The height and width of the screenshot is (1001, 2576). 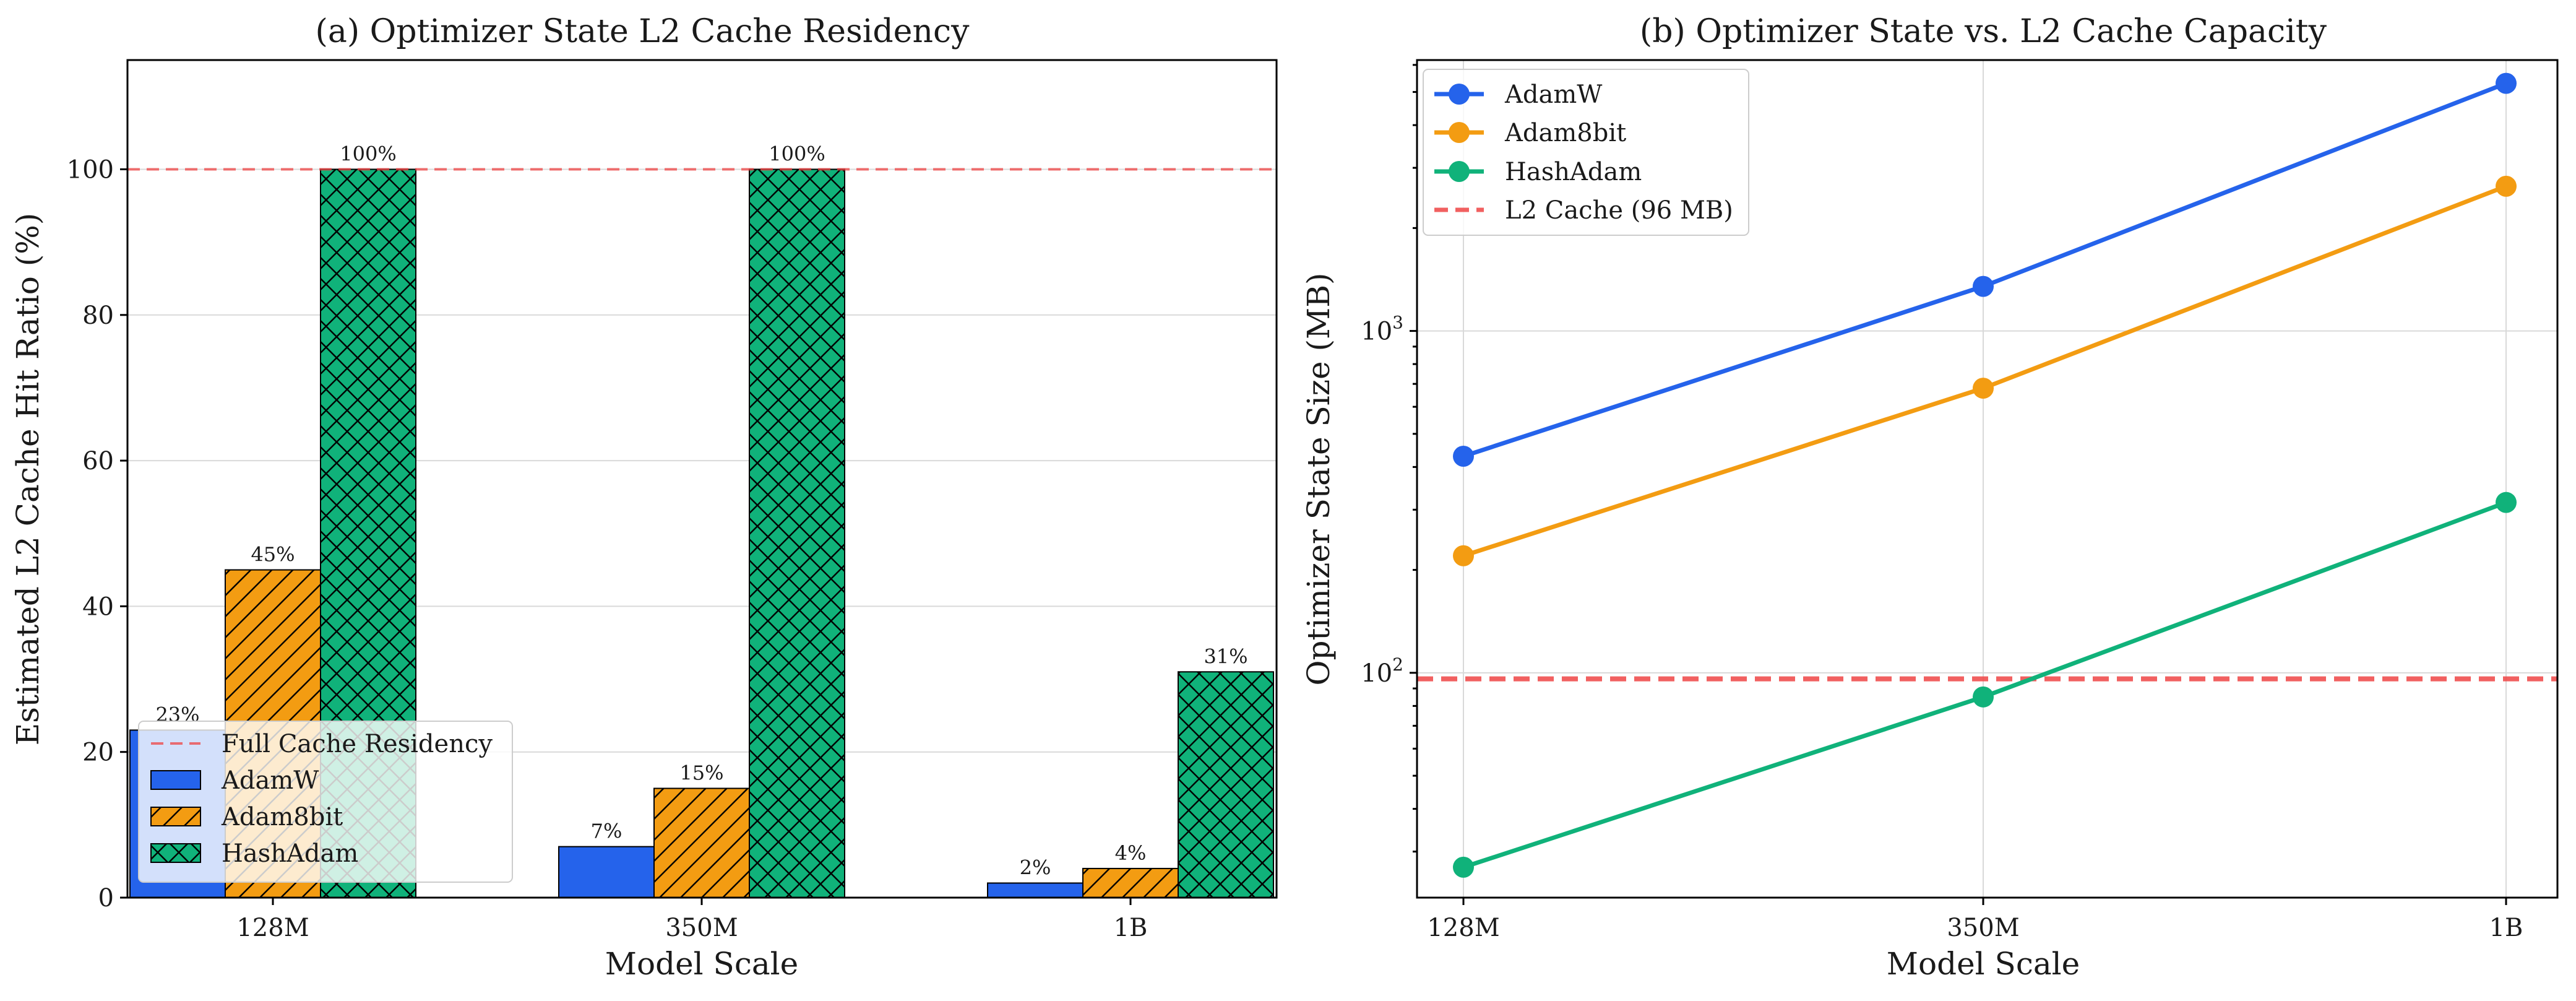 What do you see at coordinates (1463, 867) in the screenshot?
I see `point-hashadam-128m` at bounding box center [1463, 867].